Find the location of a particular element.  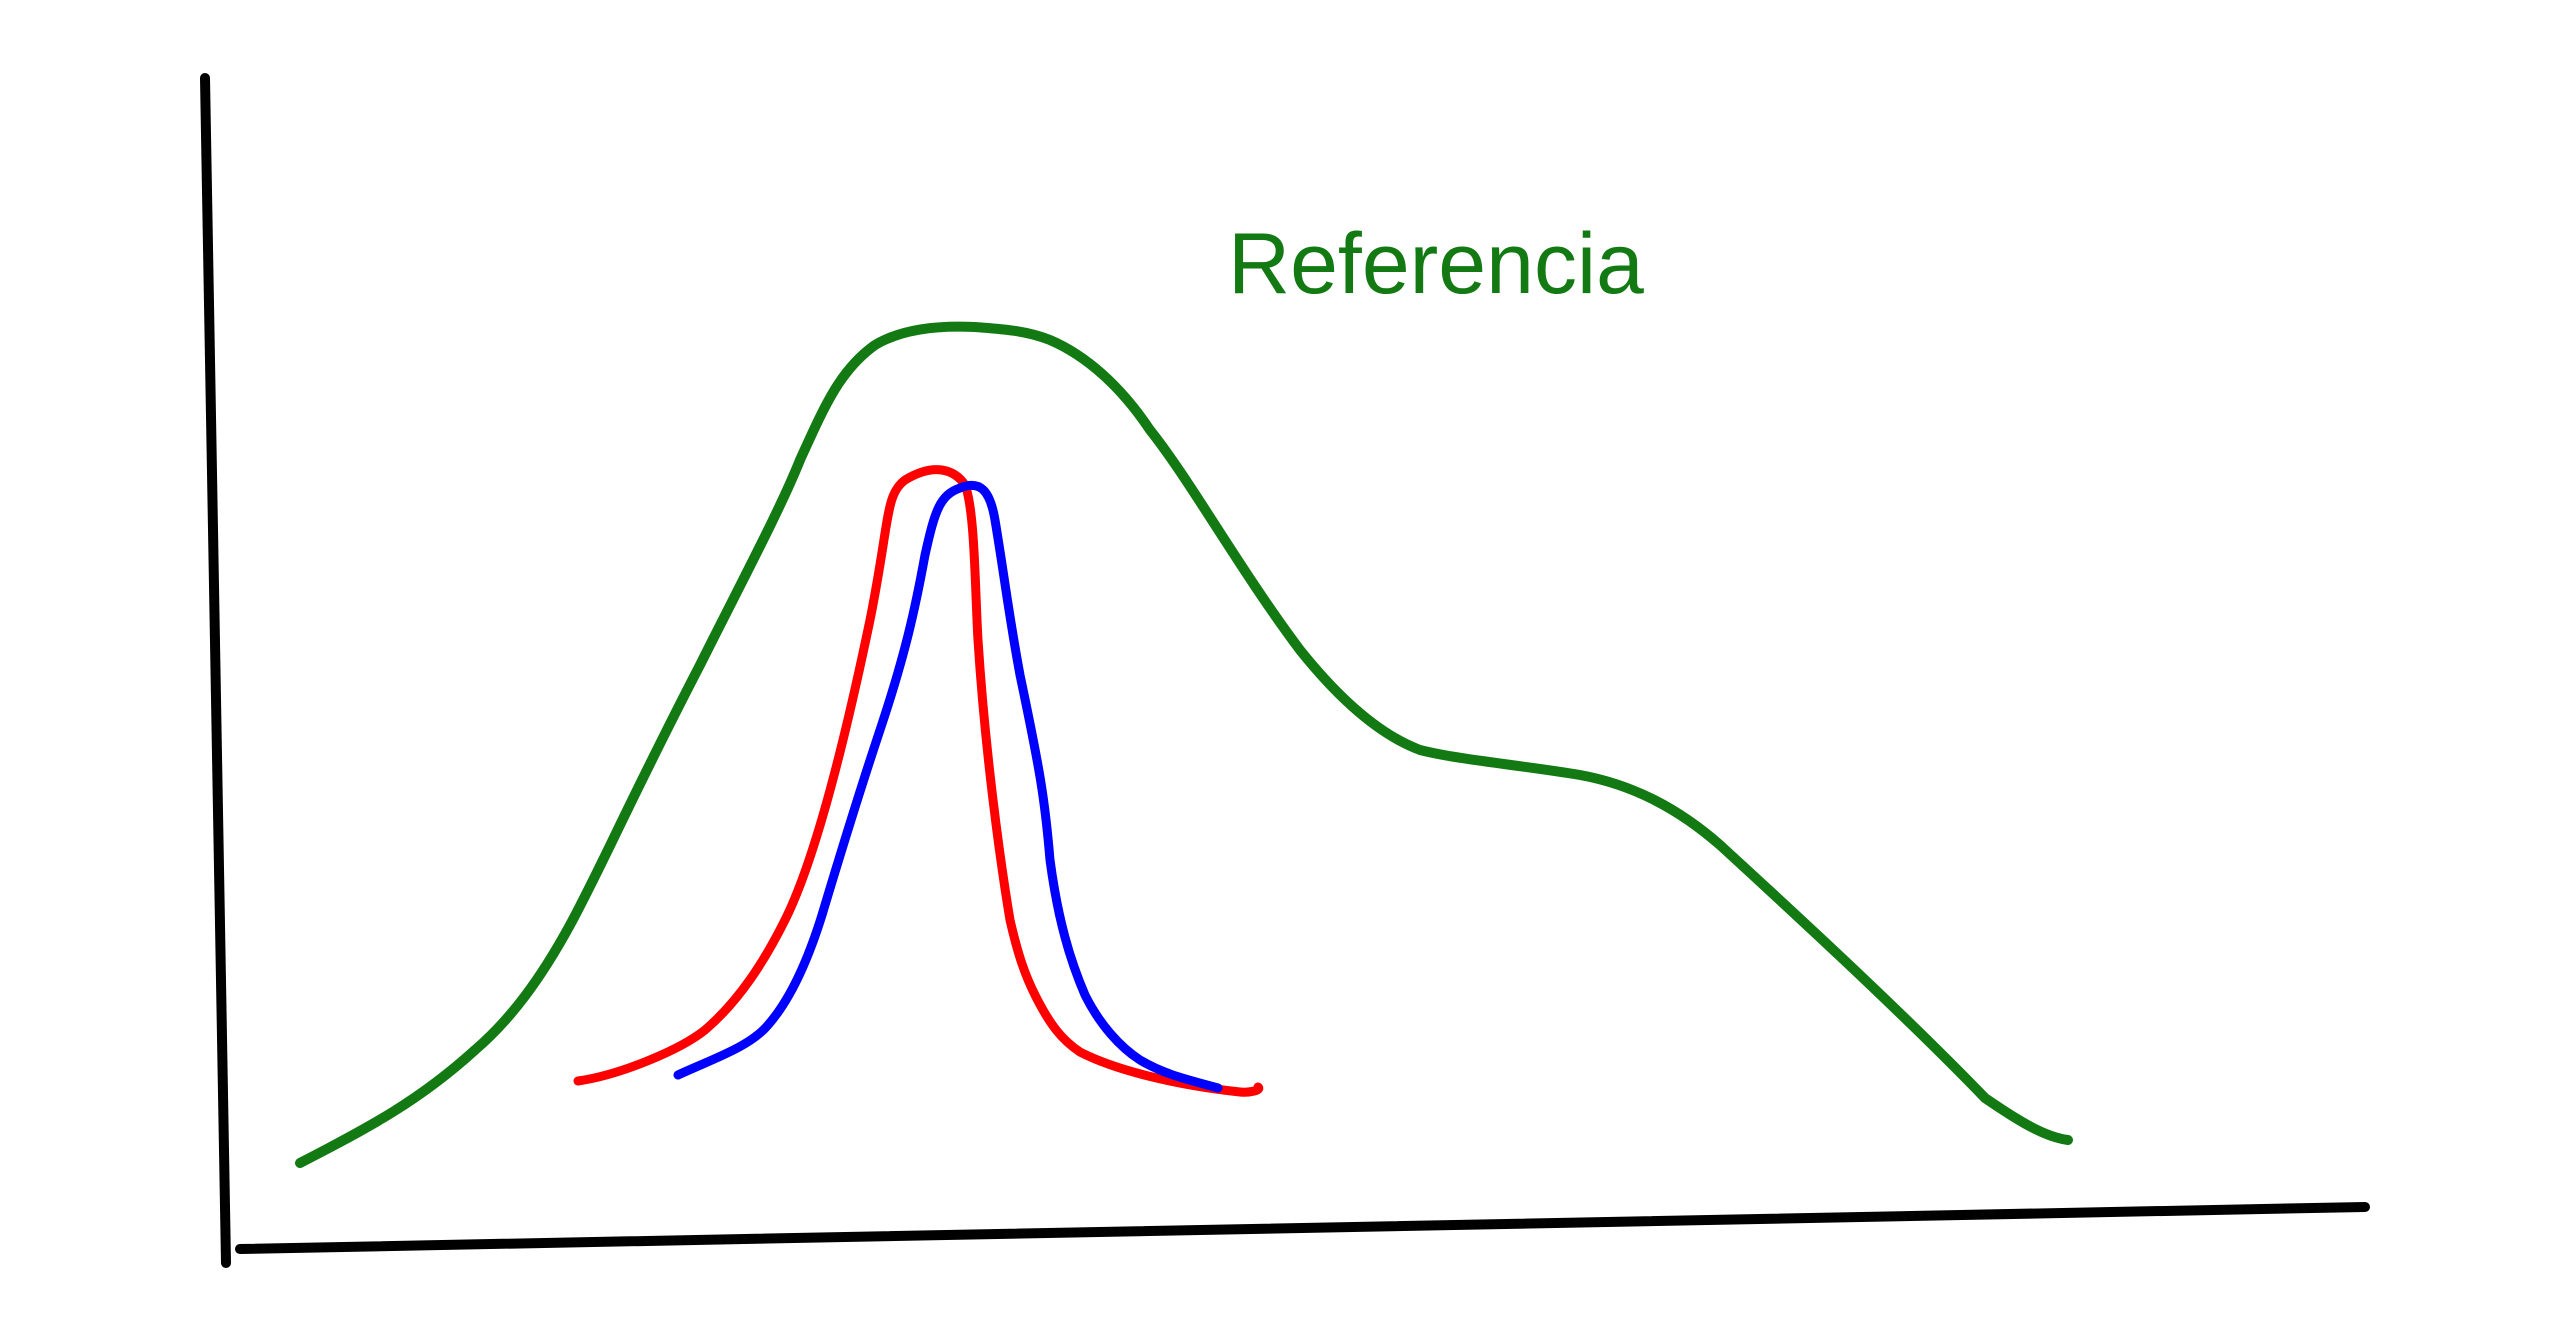

x-axis is located at coordinates (1302, 1228).